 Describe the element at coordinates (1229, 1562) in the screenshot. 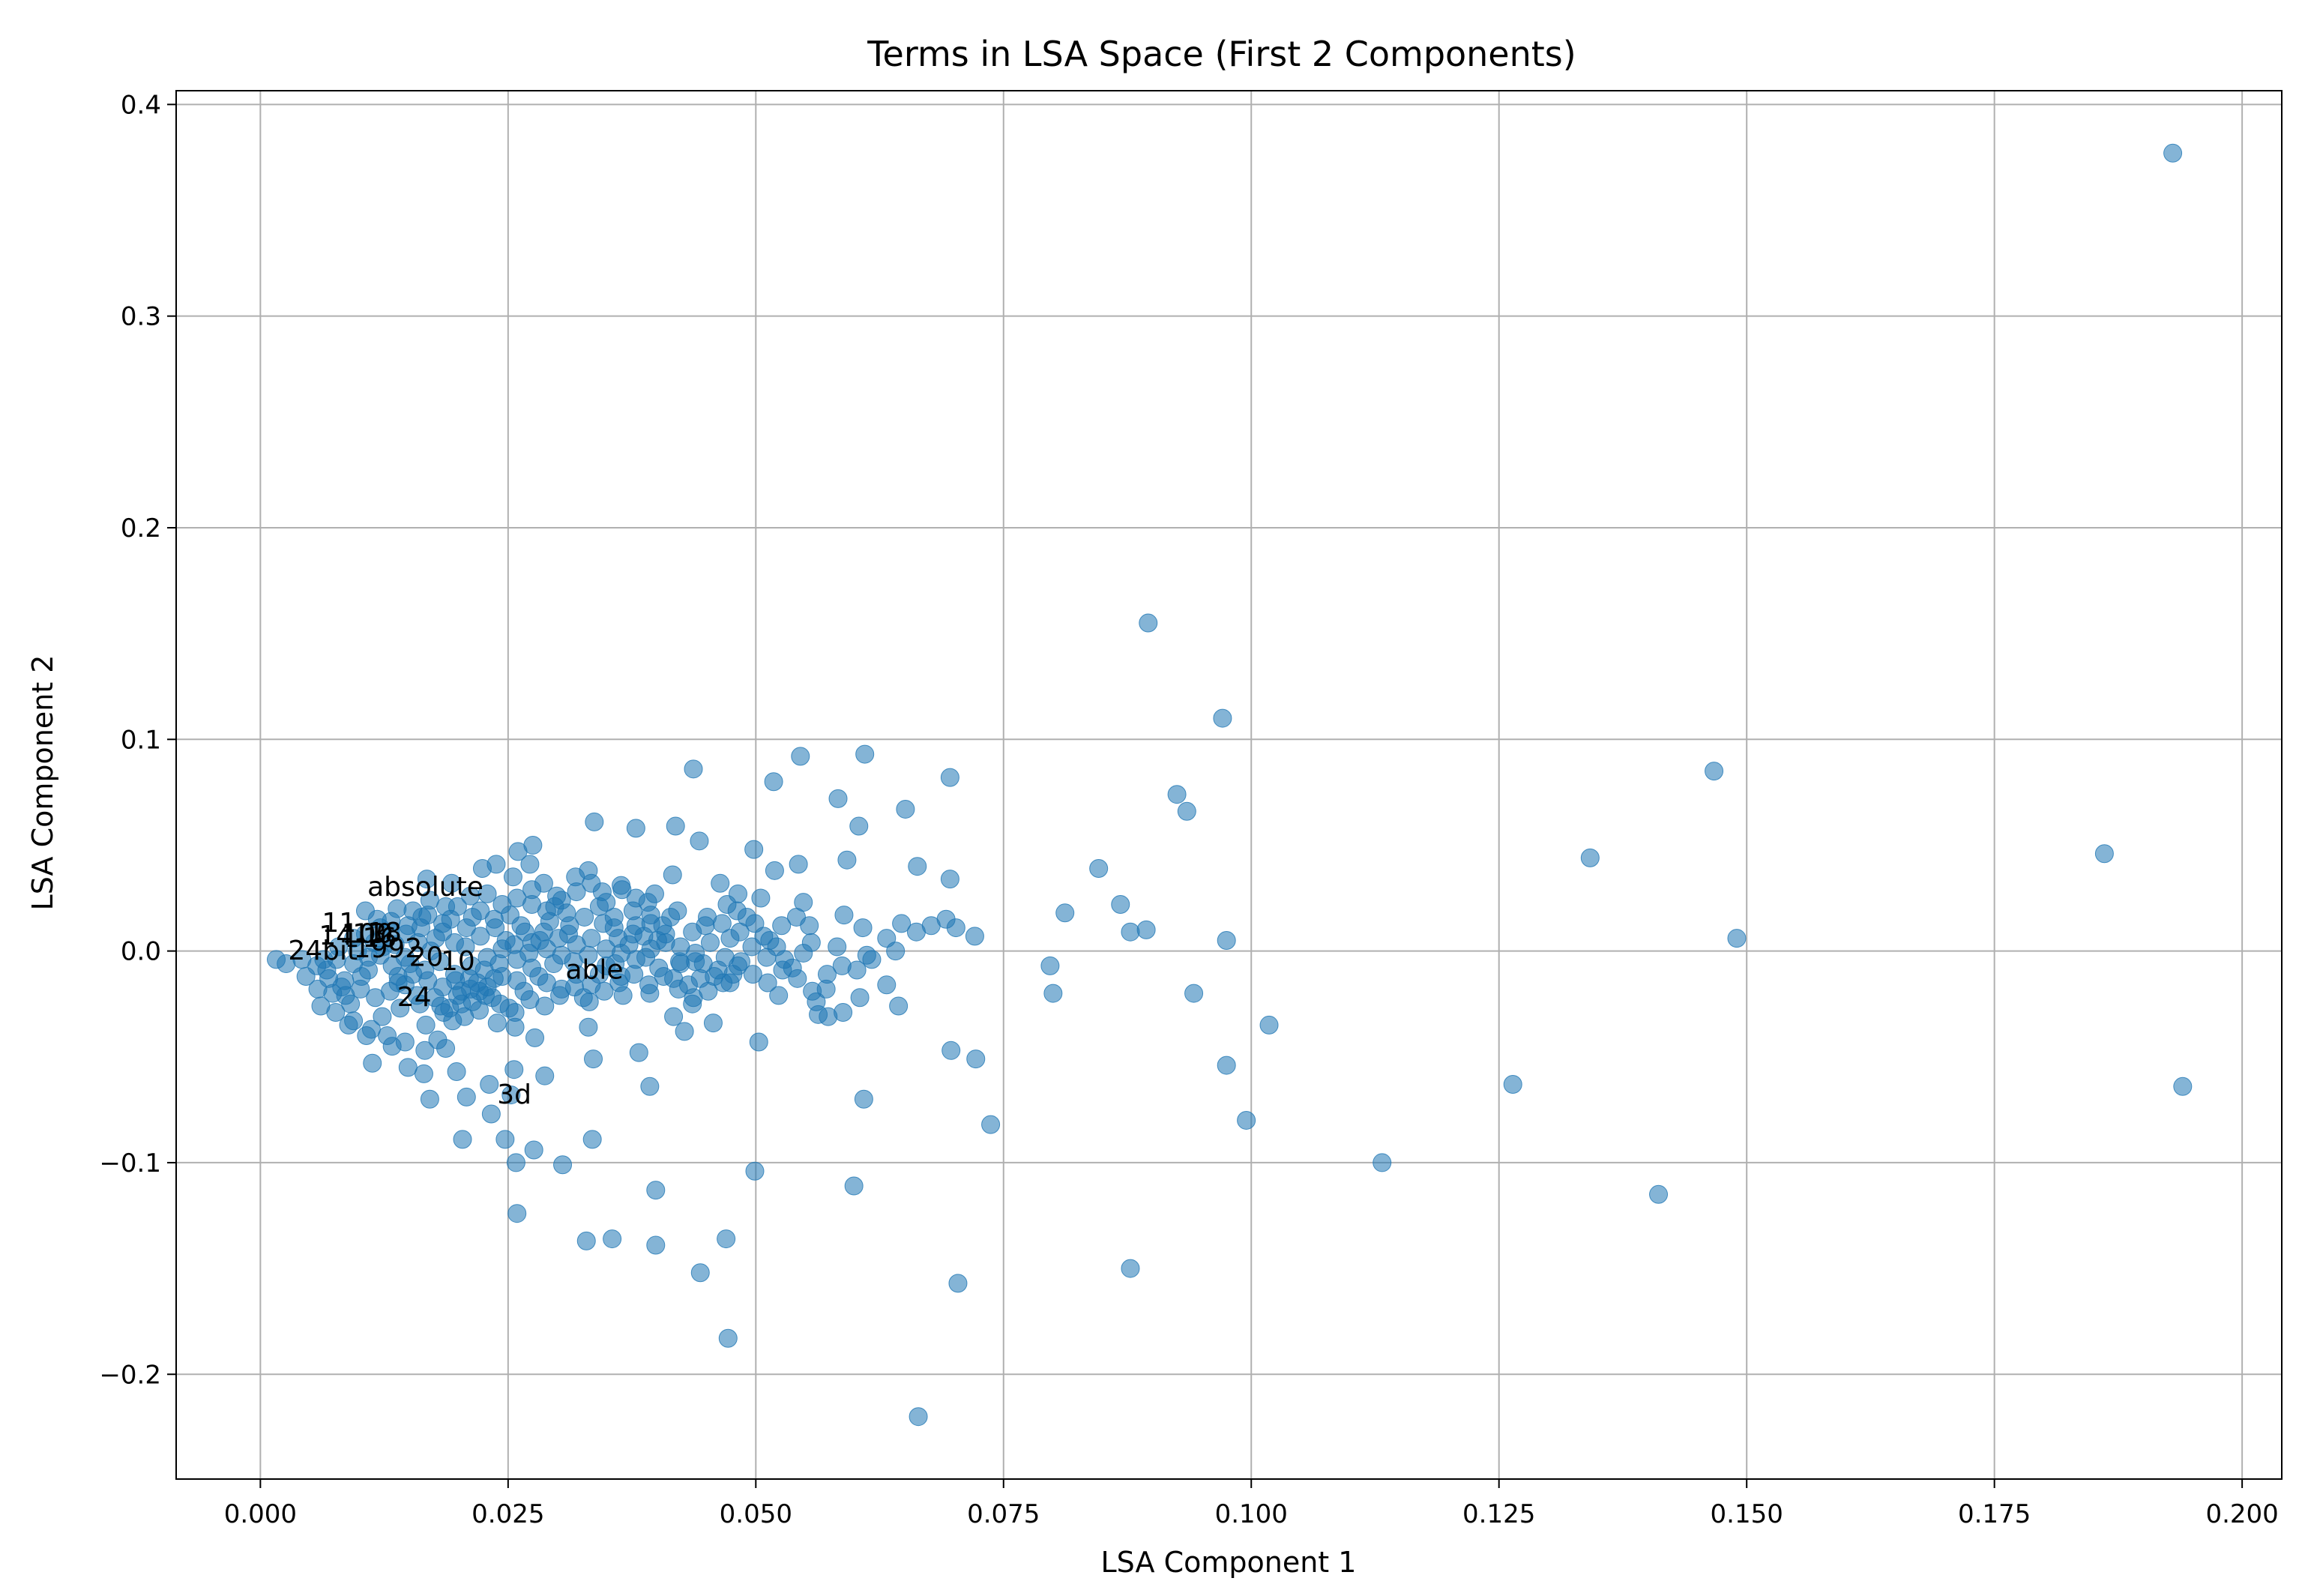

I see `x-axis-label: LSA Component 1` at that location.